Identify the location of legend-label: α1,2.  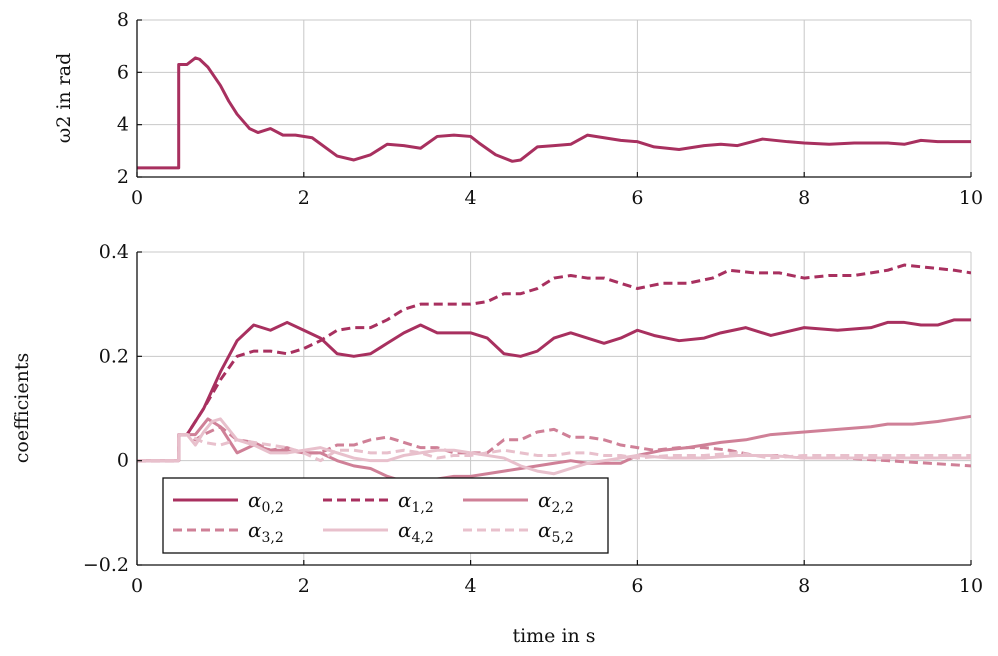
(416, 502).